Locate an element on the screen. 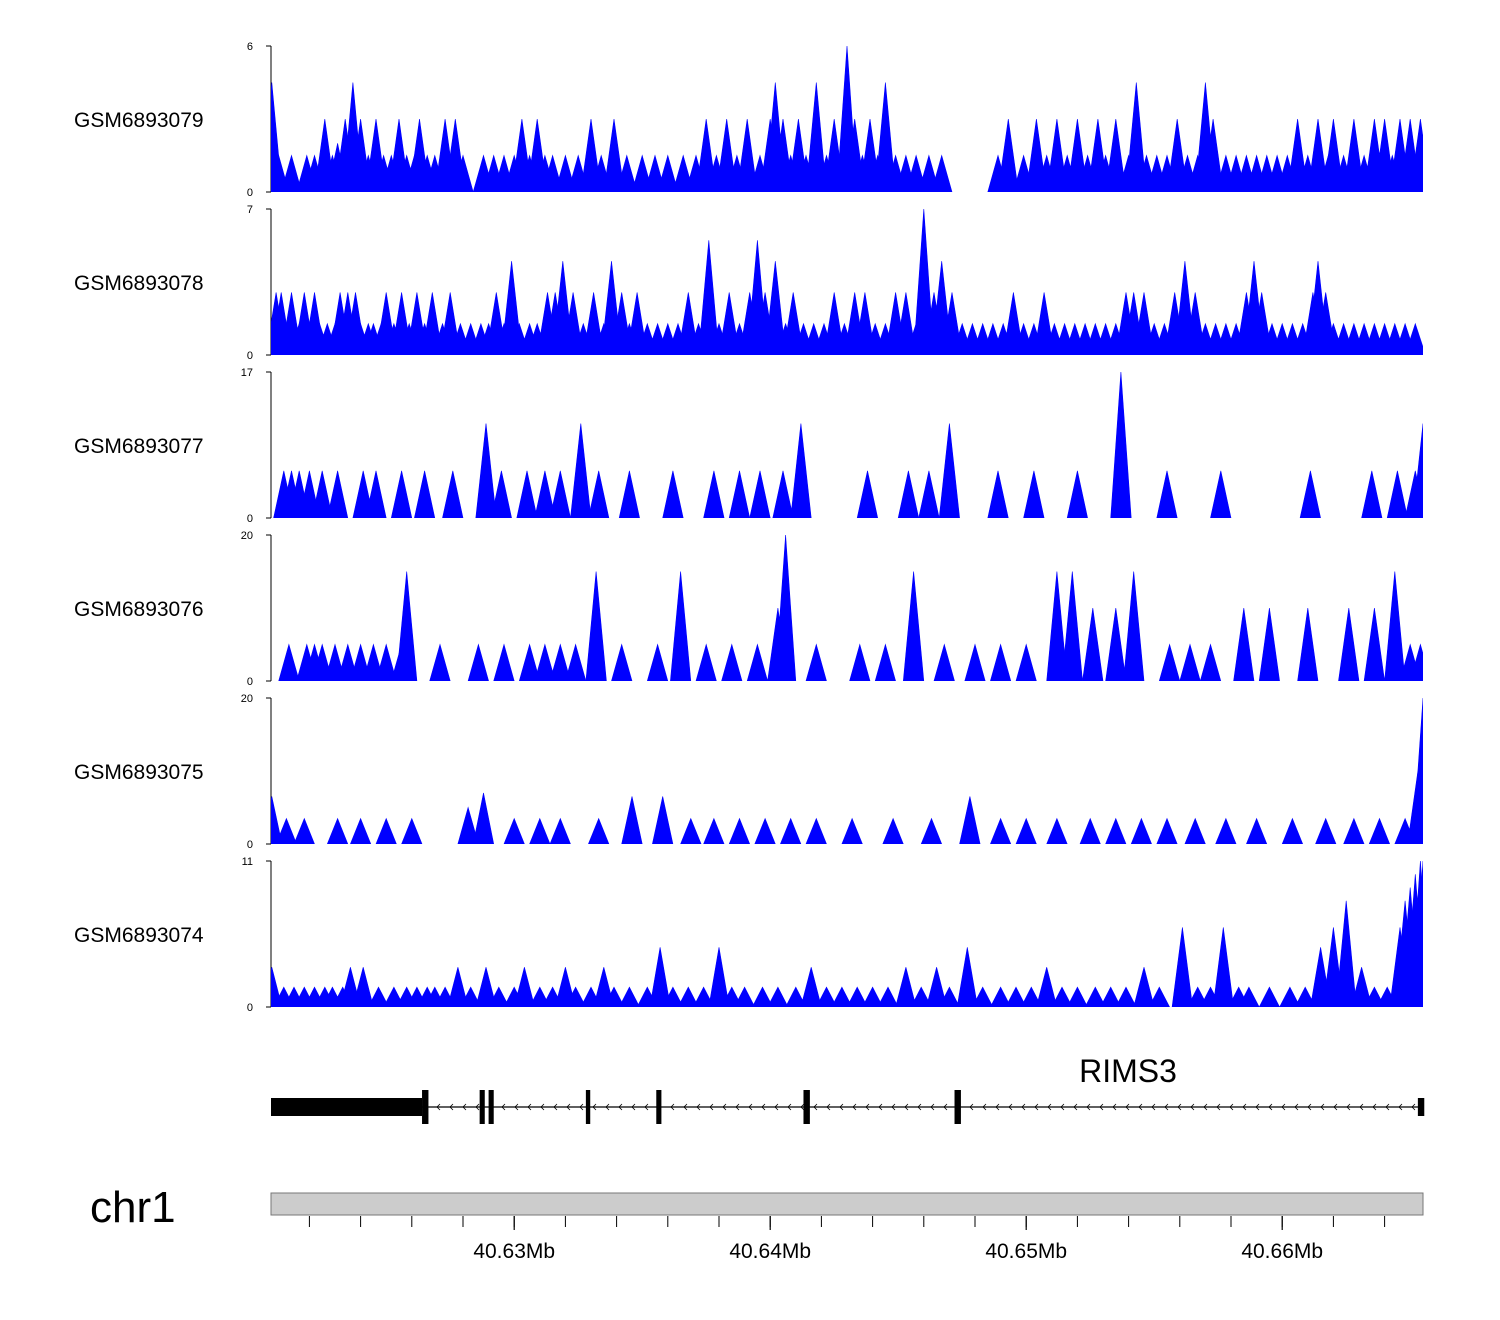 The width and height of the screenshot is (1500, 1320). track-GSM6893075: GSM6893075 20 0 is located at coordinates (748, 772).